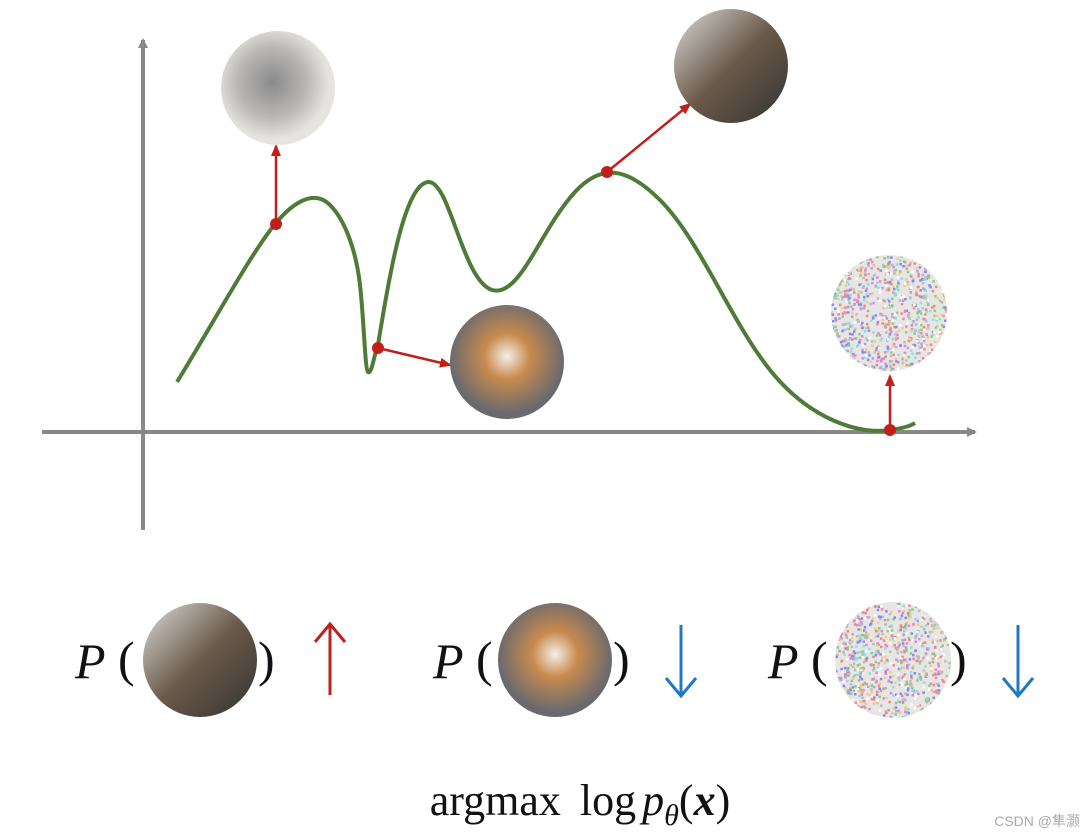 This screenshot has height=838, width=1089. Describe the element at coordinates (893, 660) in the screenshot. I see `noise-image` at that location.